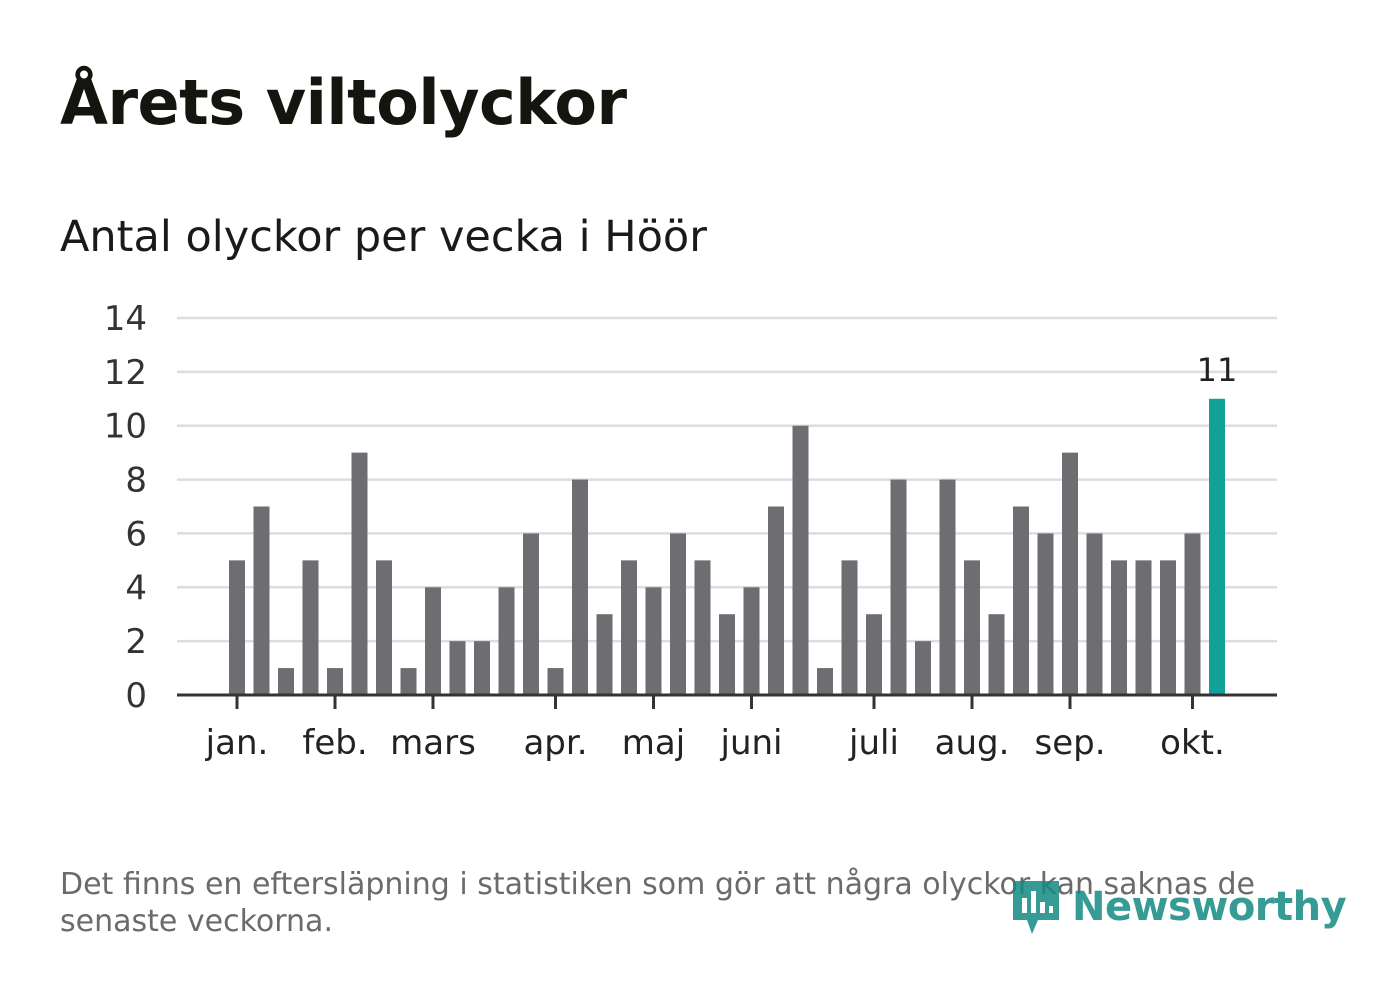  Describe the element at coordinates (237, 743) in the screenshot. I see `x-tick-label: jan.` at that location.